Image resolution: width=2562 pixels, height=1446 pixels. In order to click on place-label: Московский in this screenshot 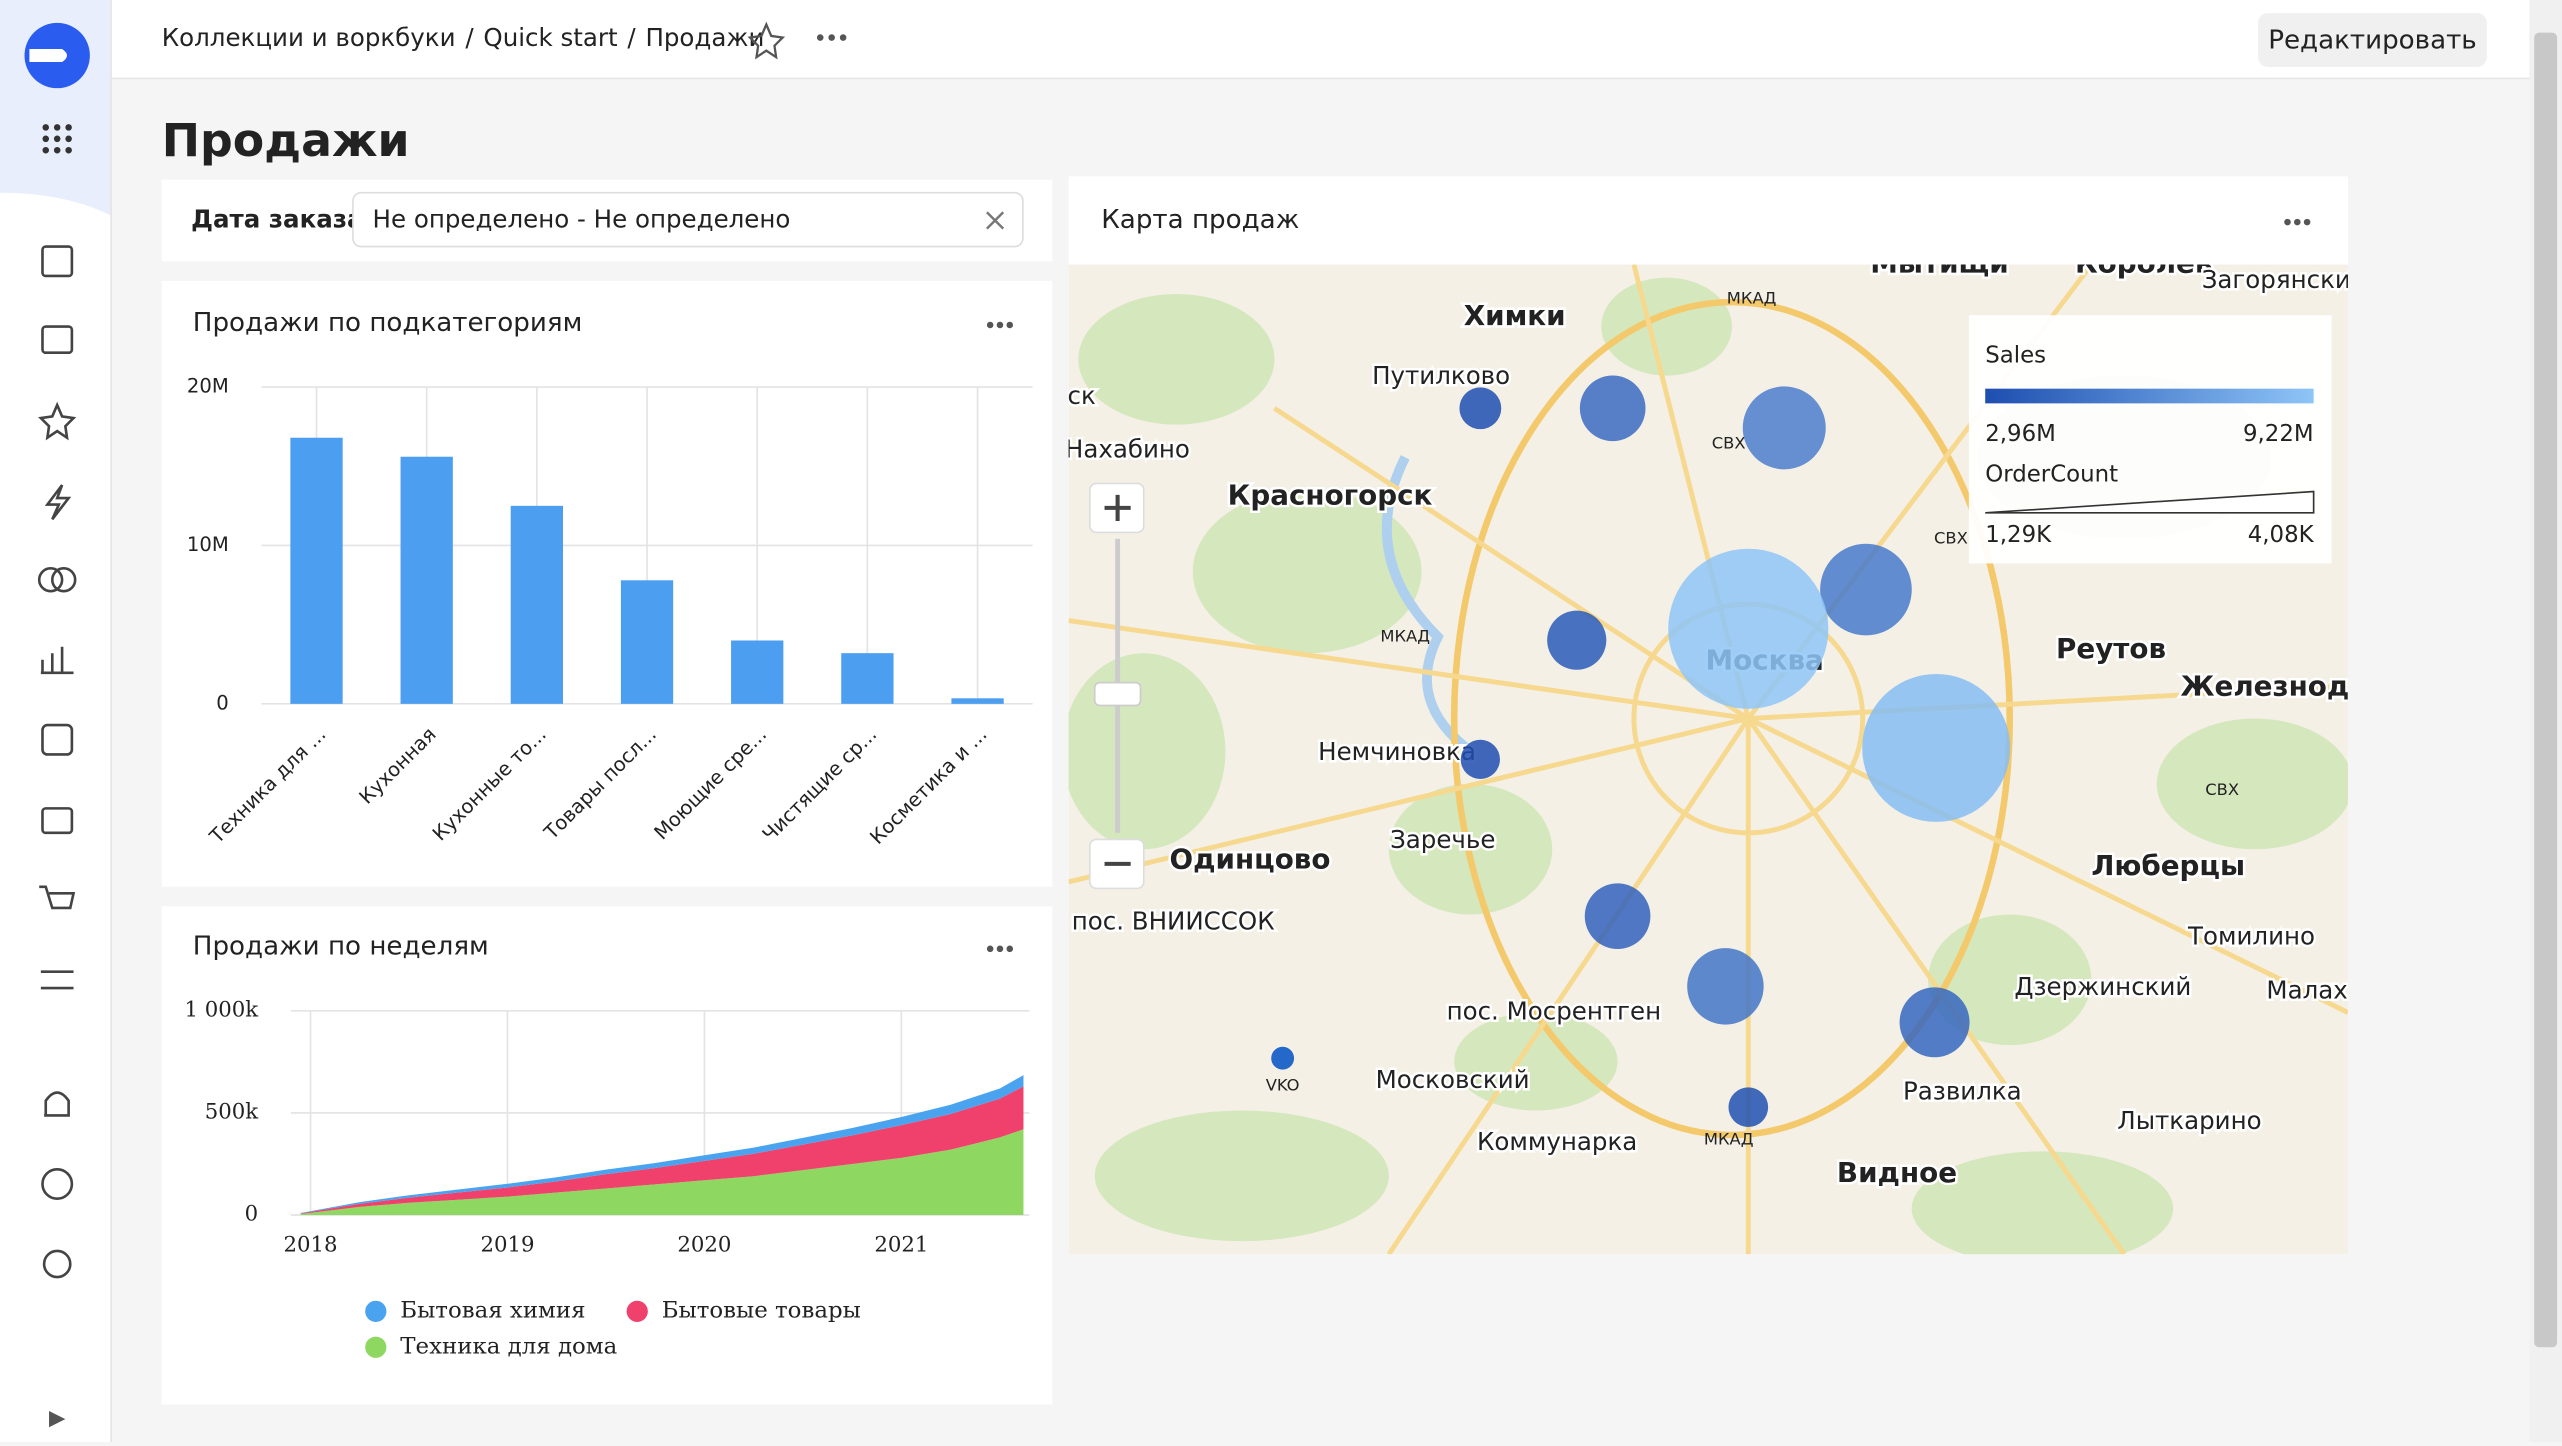, I will do `click(1453, 1079)`.